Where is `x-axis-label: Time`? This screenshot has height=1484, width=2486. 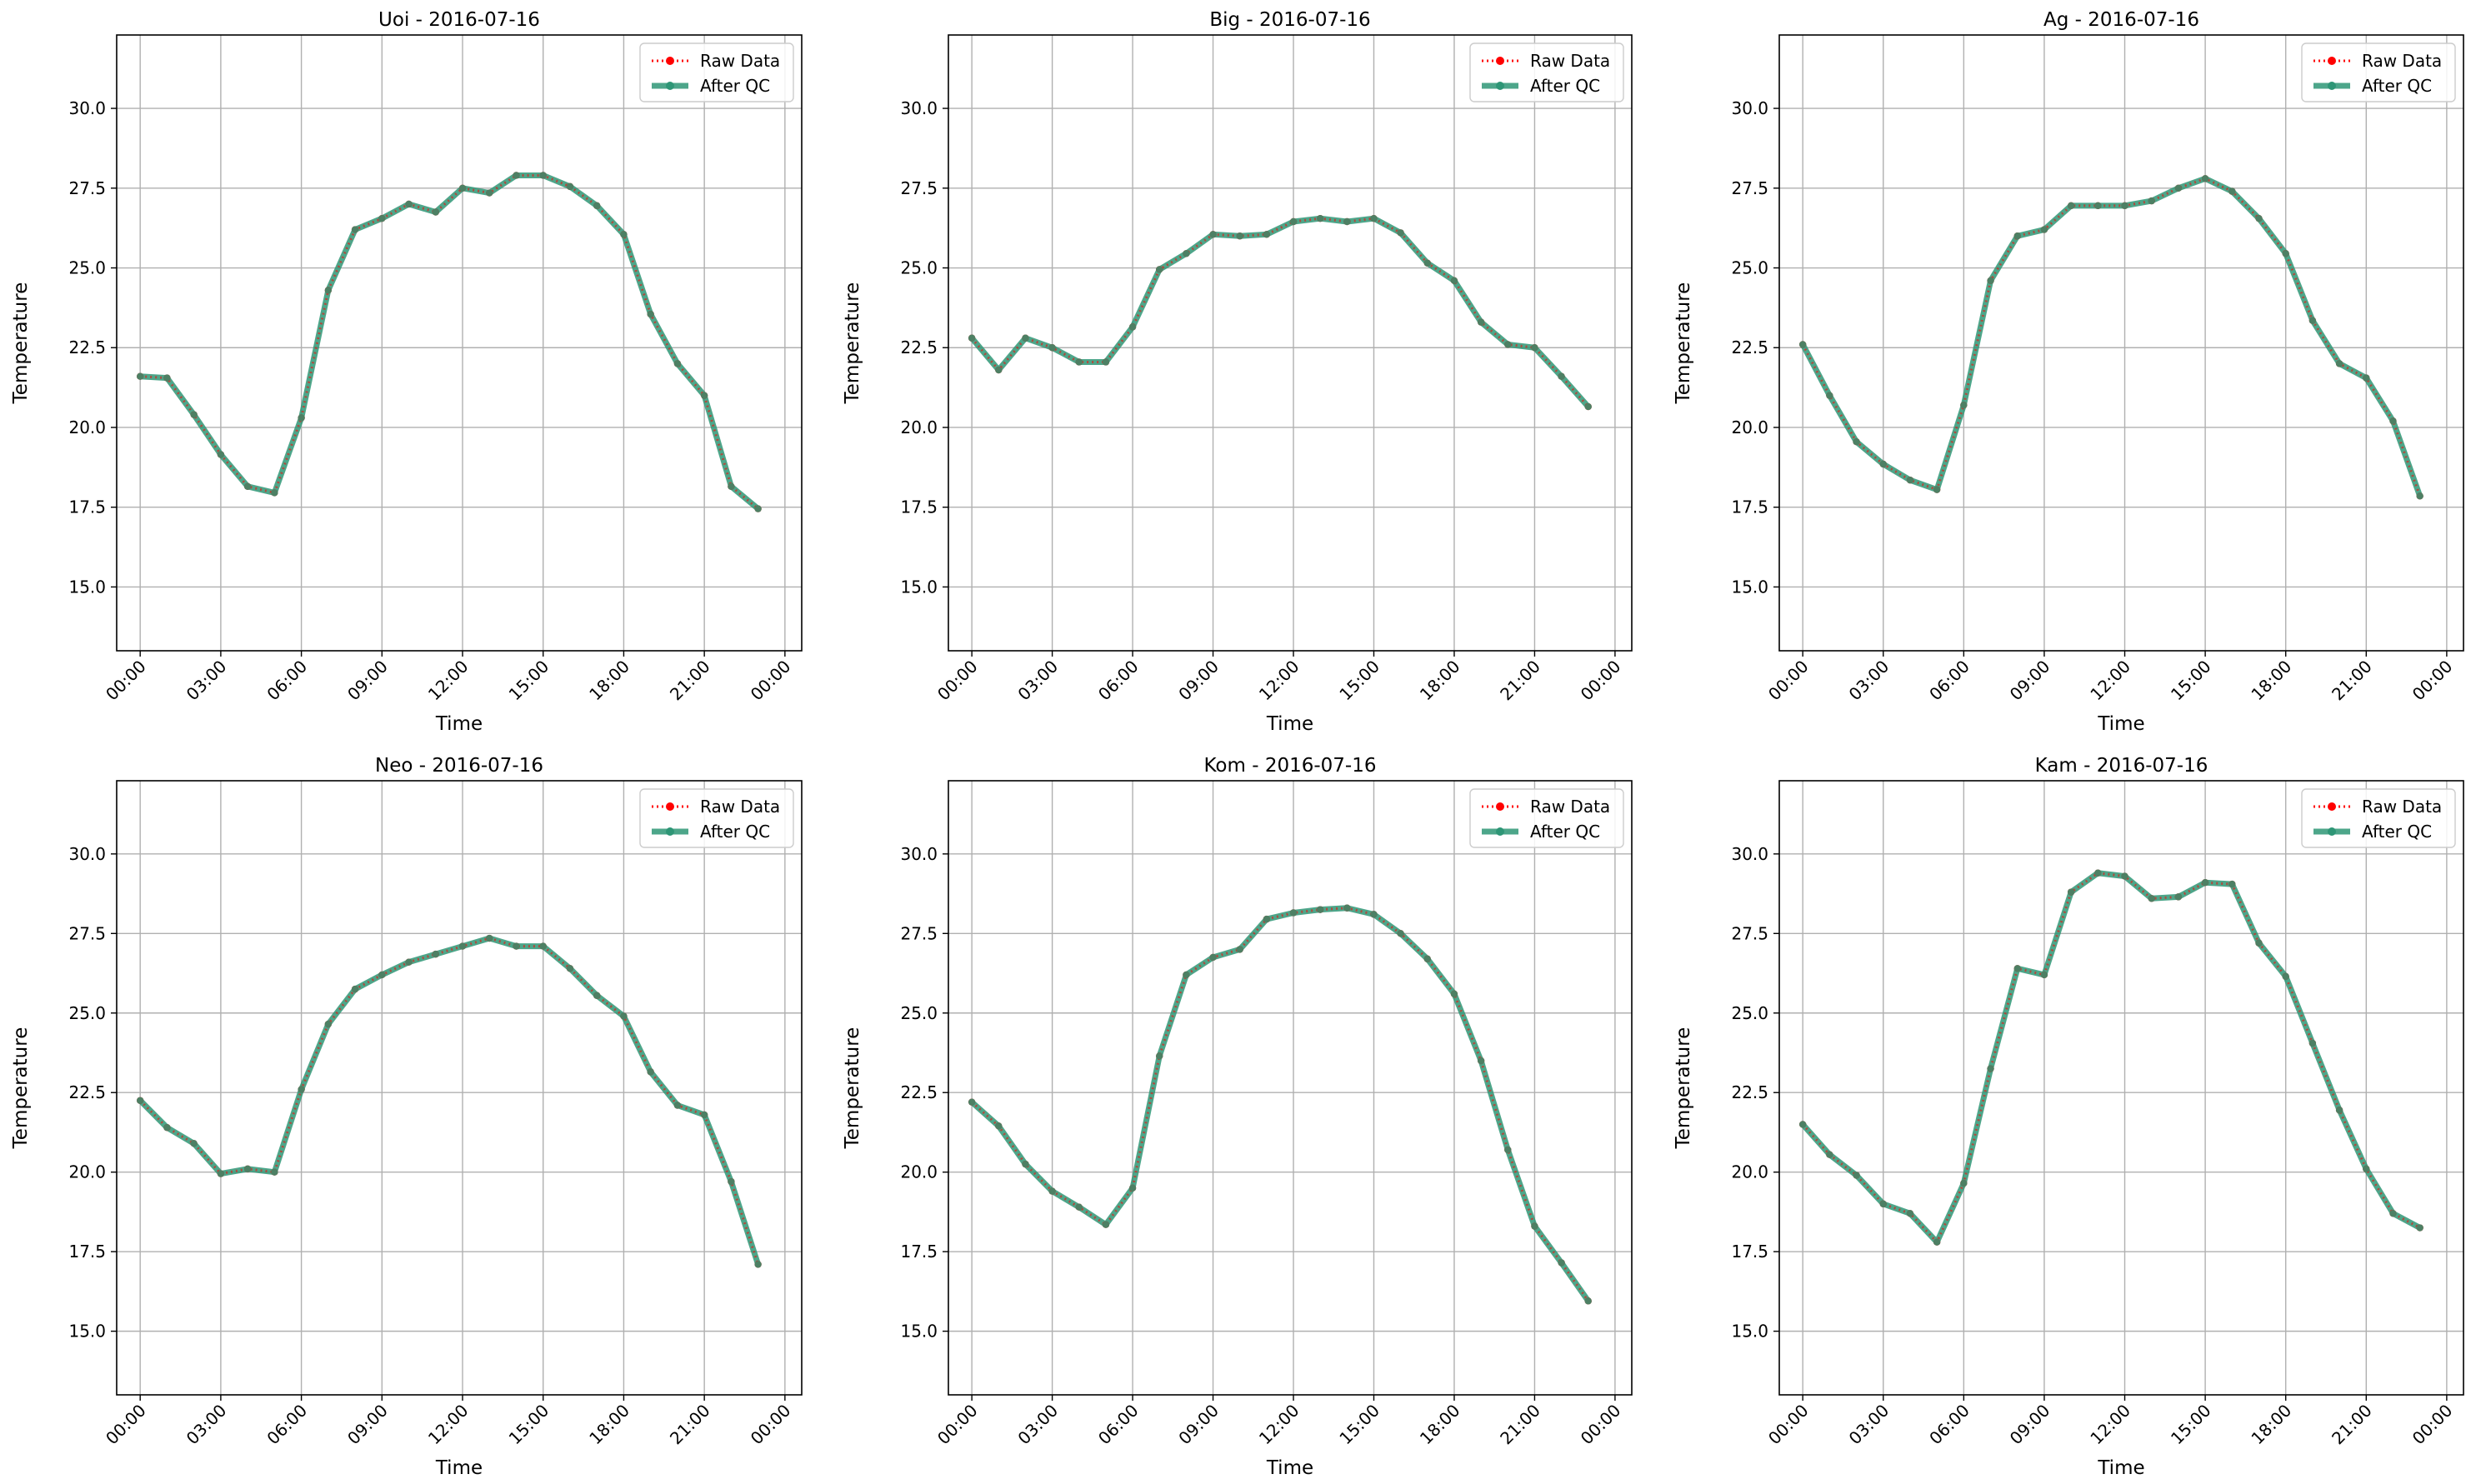 x-axis-label: Time is located at coordinates (1289, 724).